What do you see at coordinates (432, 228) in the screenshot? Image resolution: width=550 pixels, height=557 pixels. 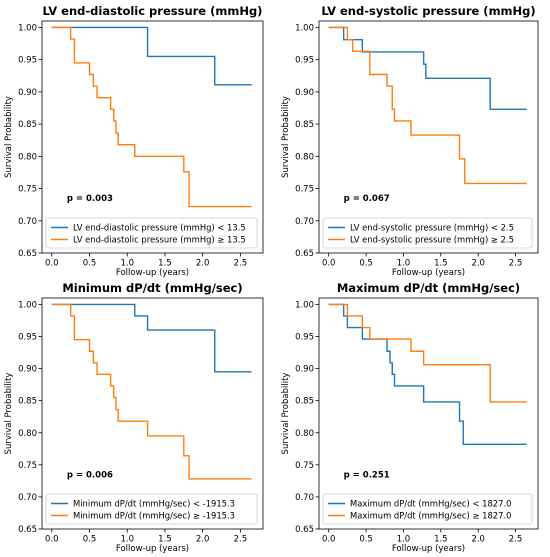 I see `legend-entry: LV end-systolic pressure (mmHg) < 2.5` at bounding box center [432, 228].